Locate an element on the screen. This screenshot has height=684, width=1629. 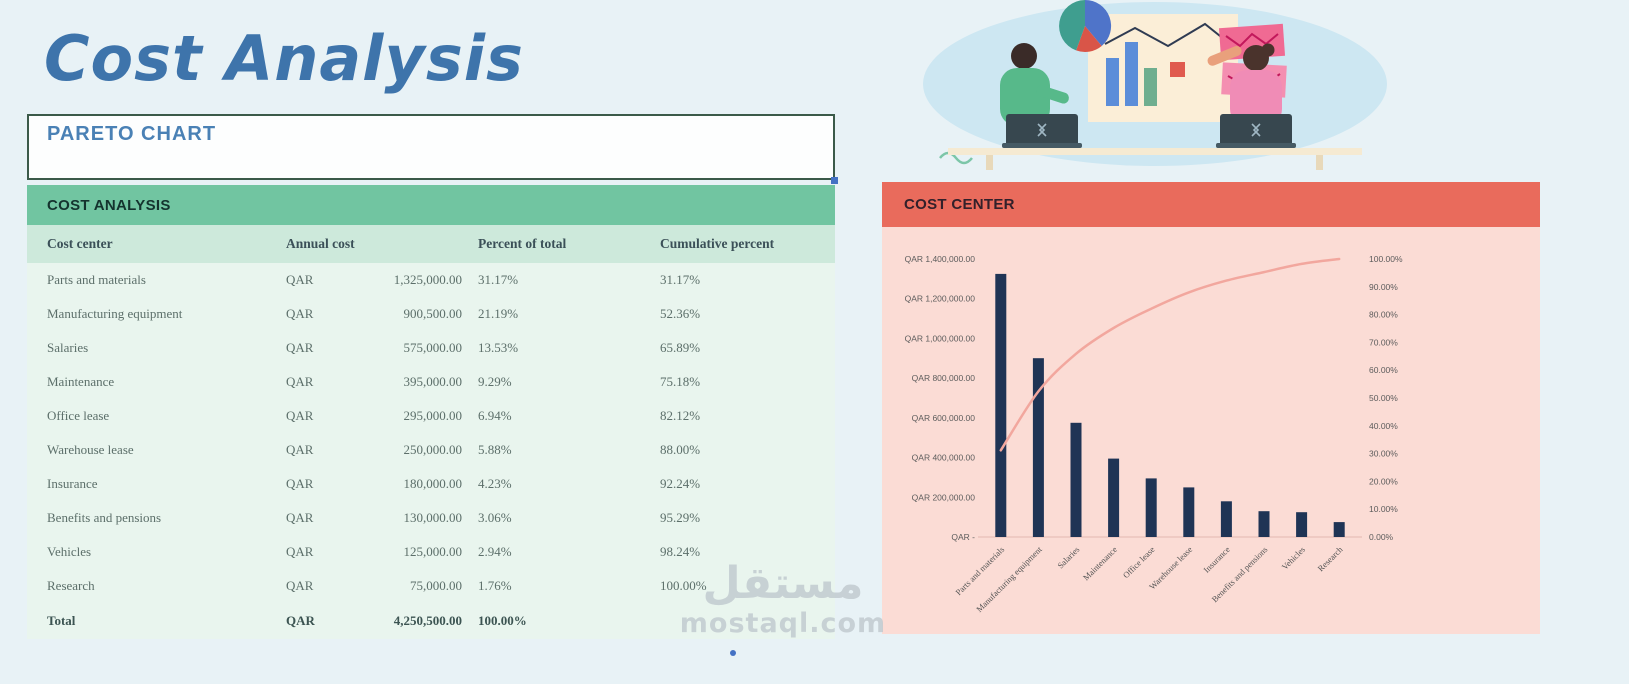
amount-cell: 180,000.00 is located at coordinates (433, 483).